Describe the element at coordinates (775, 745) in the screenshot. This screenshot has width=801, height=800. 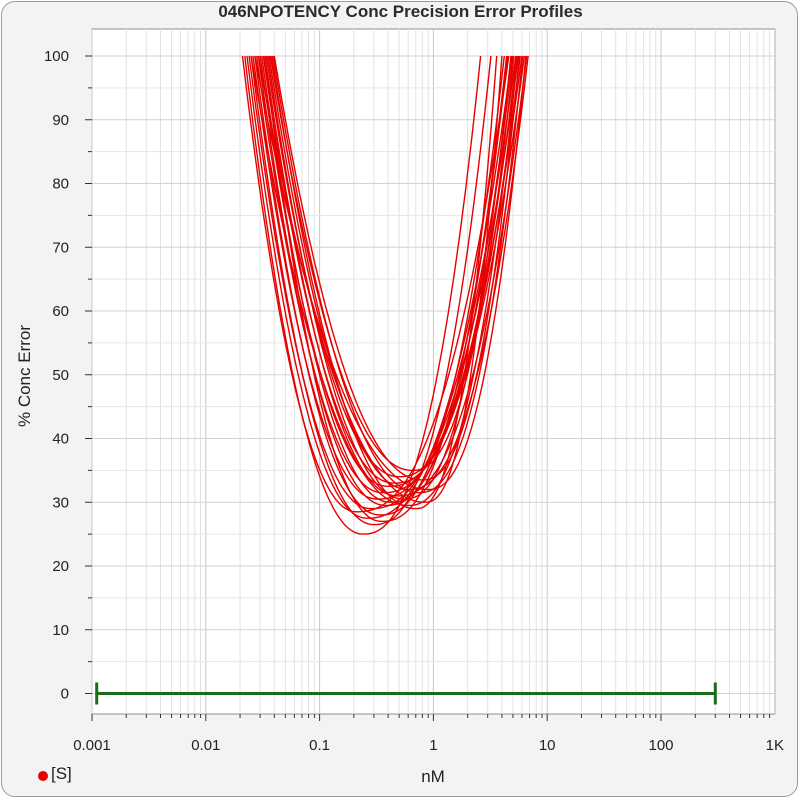
I see `x-tick-label: 1K` at that location.